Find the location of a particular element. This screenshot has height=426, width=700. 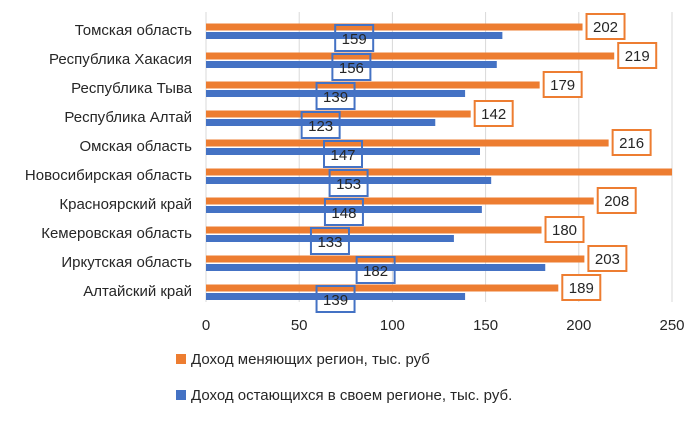

category-label: Новосибирская область is located at coordinates (108, 175).